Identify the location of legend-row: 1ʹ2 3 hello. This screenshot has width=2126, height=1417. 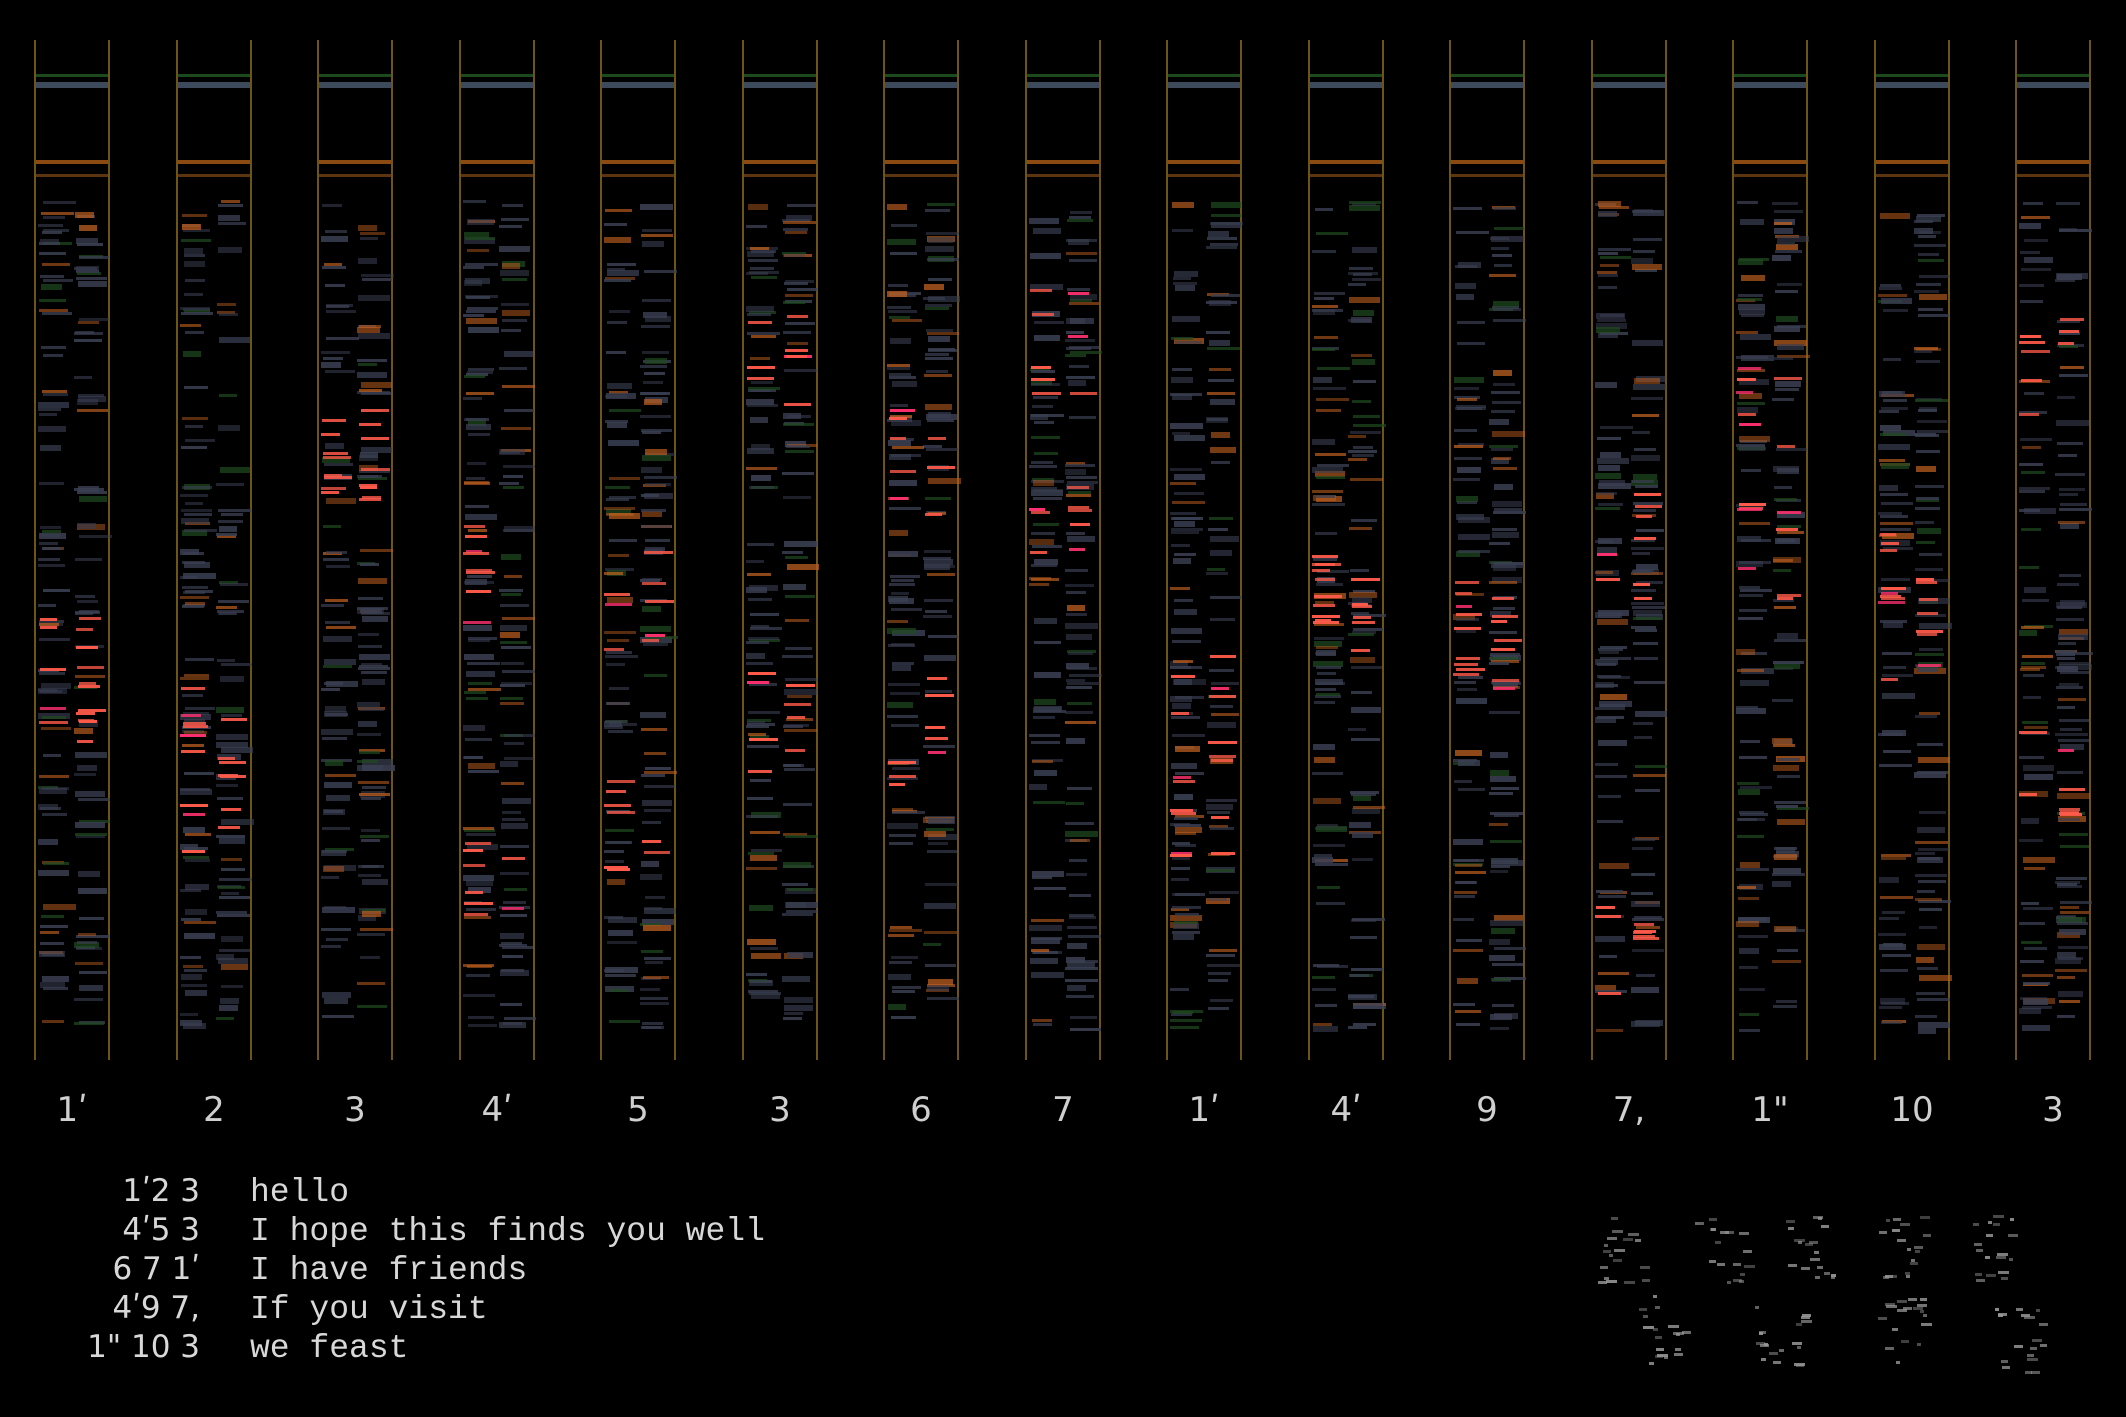
(397, 1191).